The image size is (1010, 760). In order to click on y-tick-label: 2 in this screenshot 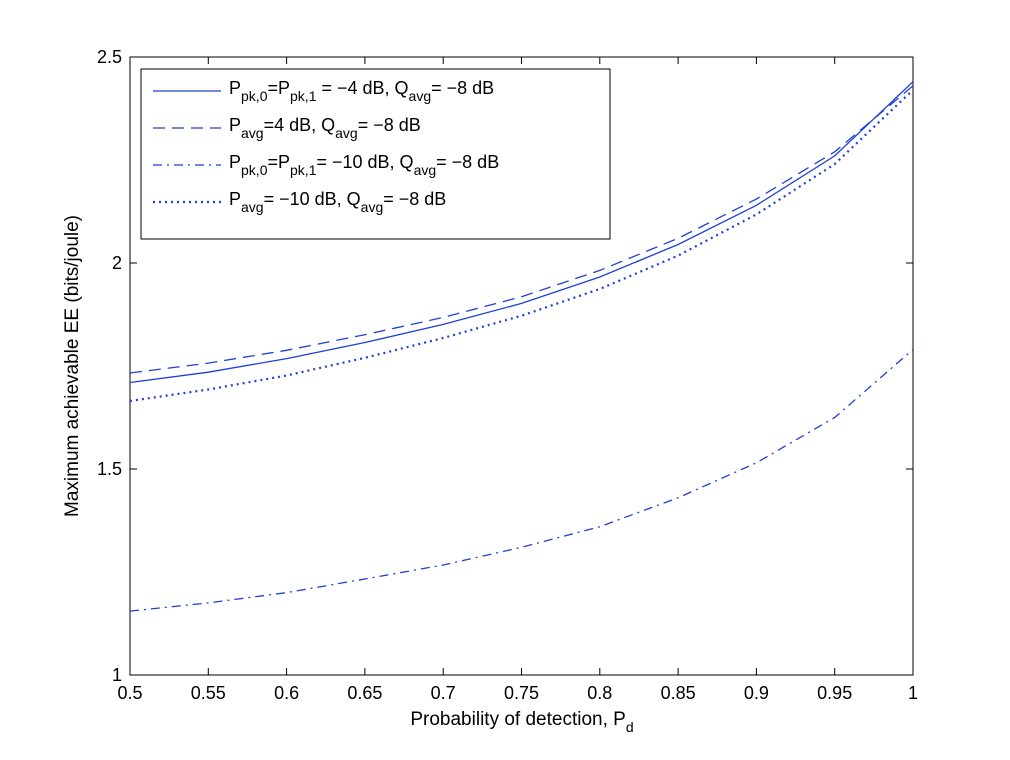, I will do `click(117, 263)`.